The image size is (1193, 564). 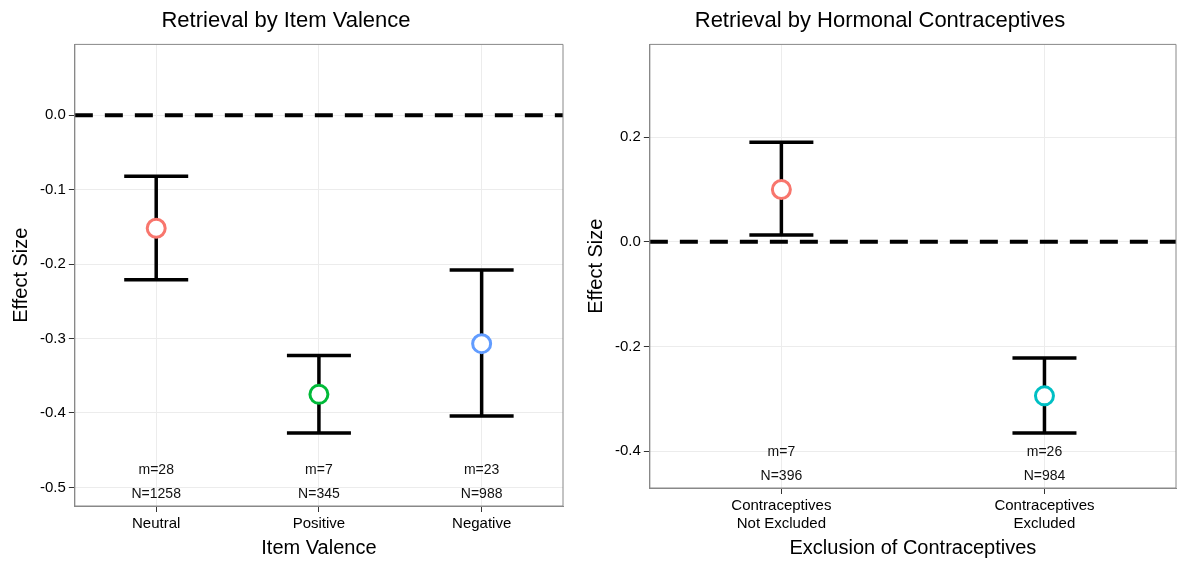 What do you see at coordinates (319, 480) in the screenshot?
I see `annotation: m=7 N=345` at bounding box center [319, 480].